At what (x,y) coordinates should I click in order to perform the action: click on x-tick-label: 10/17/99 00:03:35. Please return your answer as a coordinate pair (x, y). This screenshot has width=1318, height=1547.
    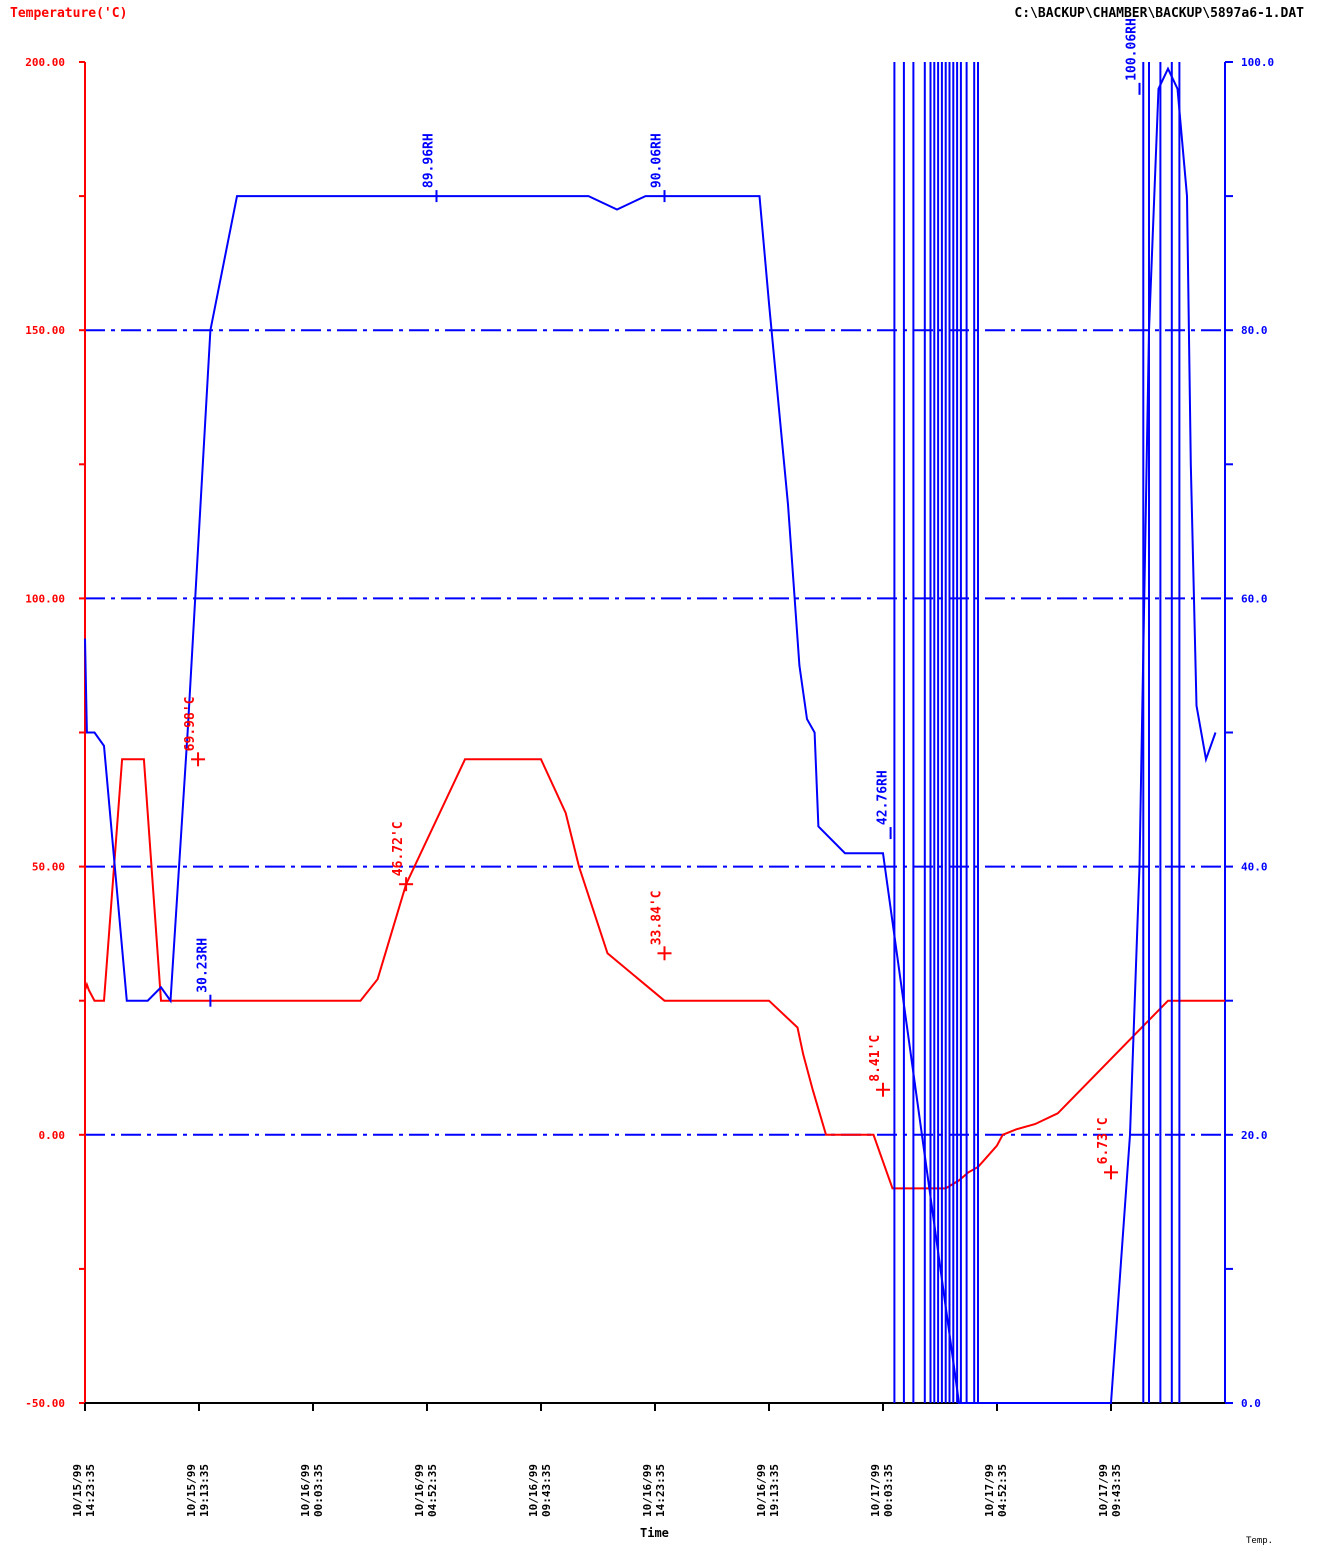
    Looking at the image, I should click on (882, 1490).